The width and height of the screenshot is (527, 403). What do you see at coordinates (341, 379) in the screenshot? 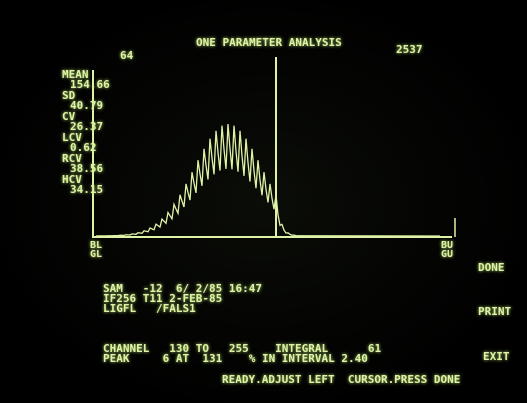
I see `status-line: READY.ADJUST LEFT CURSOR.PRESS DONE` at bounding box center [341, 379].